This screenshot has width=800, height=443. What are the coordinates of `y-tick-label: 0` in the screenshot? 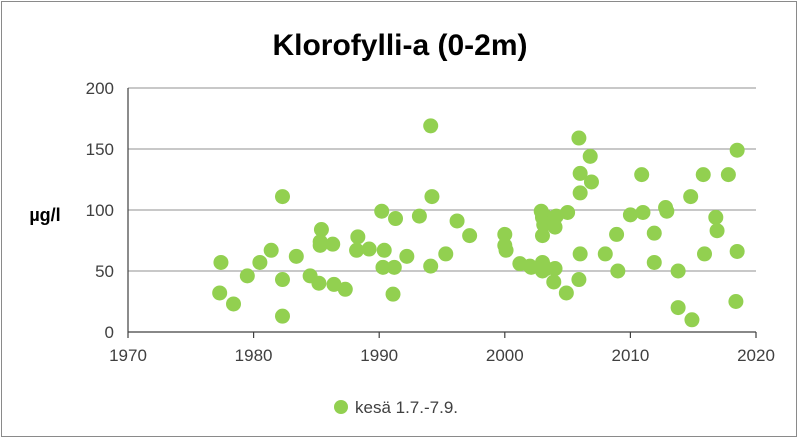 It's located at (109, 332).